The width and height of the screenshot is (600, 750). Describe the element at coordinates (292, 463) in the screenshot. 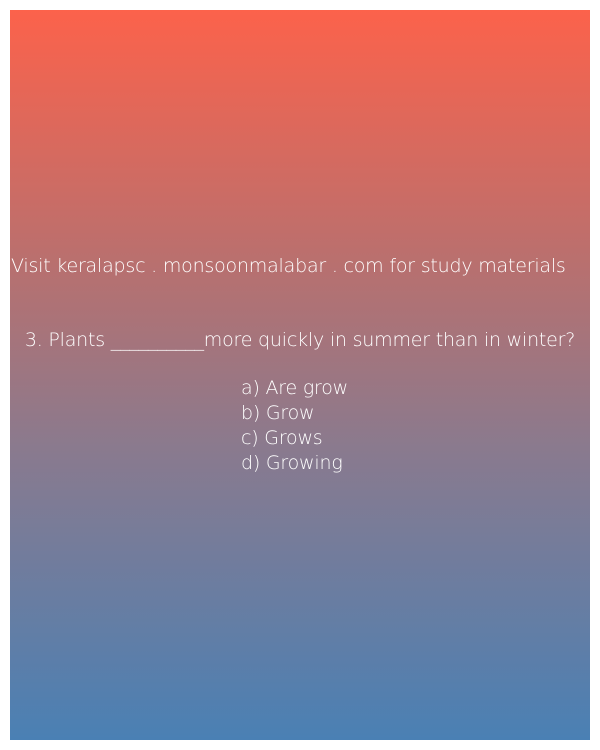

I see `option-d: d) Growing` at that location.